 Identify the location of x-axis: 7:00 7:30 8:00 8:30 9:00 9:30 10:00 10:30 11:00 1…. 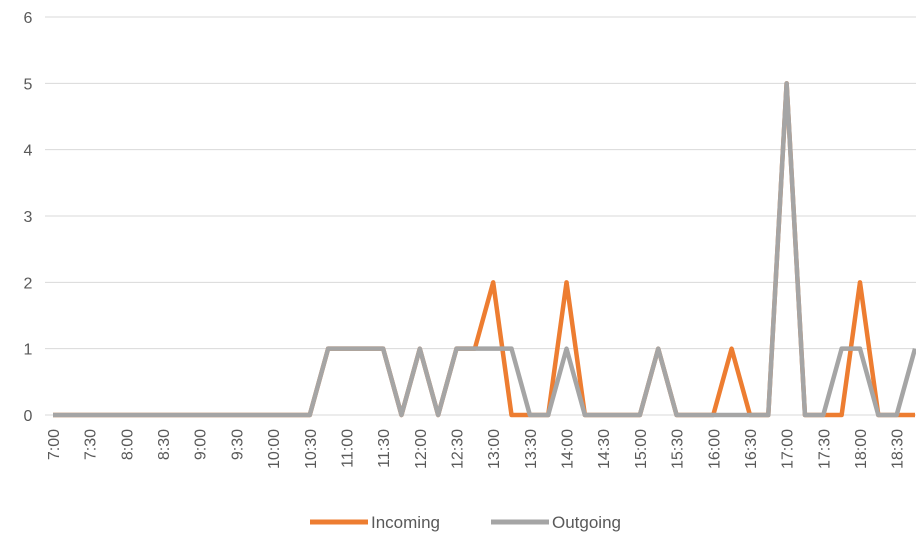
(476, 449).